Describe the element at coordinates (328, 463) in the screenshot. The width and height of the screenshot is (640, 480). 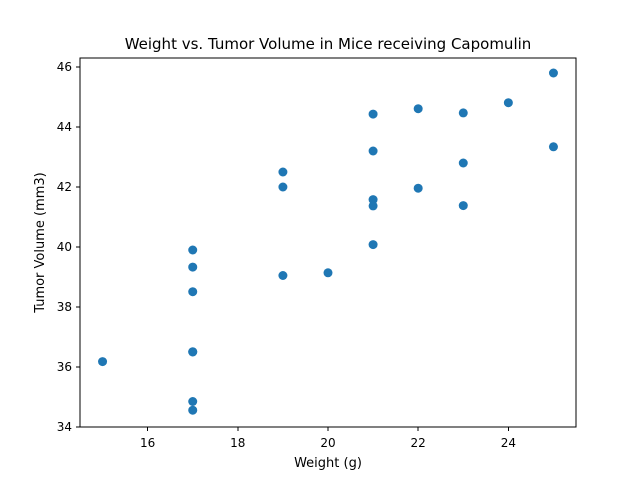
I see `x-axis-label: Weight (g)` at that location.